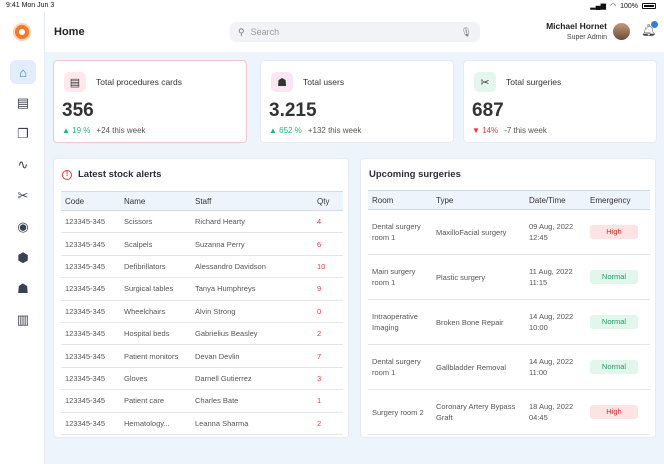 The height and width of the screenshot is (464, 664). Describe the element at coordinates (273, 130) in the screenshot. I see `trend-up-icon: ▲` at that location.